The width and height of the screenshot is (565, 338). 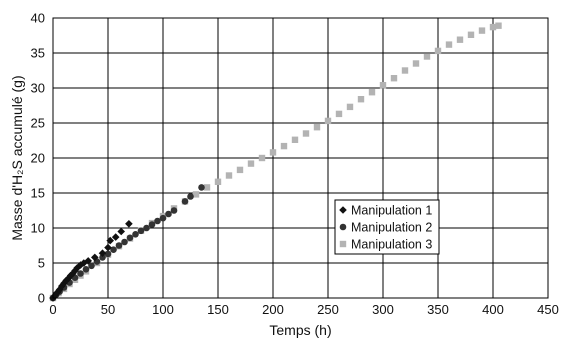 I want to click on legend-entry: Manipulation 2, so click(x=385, y=228).